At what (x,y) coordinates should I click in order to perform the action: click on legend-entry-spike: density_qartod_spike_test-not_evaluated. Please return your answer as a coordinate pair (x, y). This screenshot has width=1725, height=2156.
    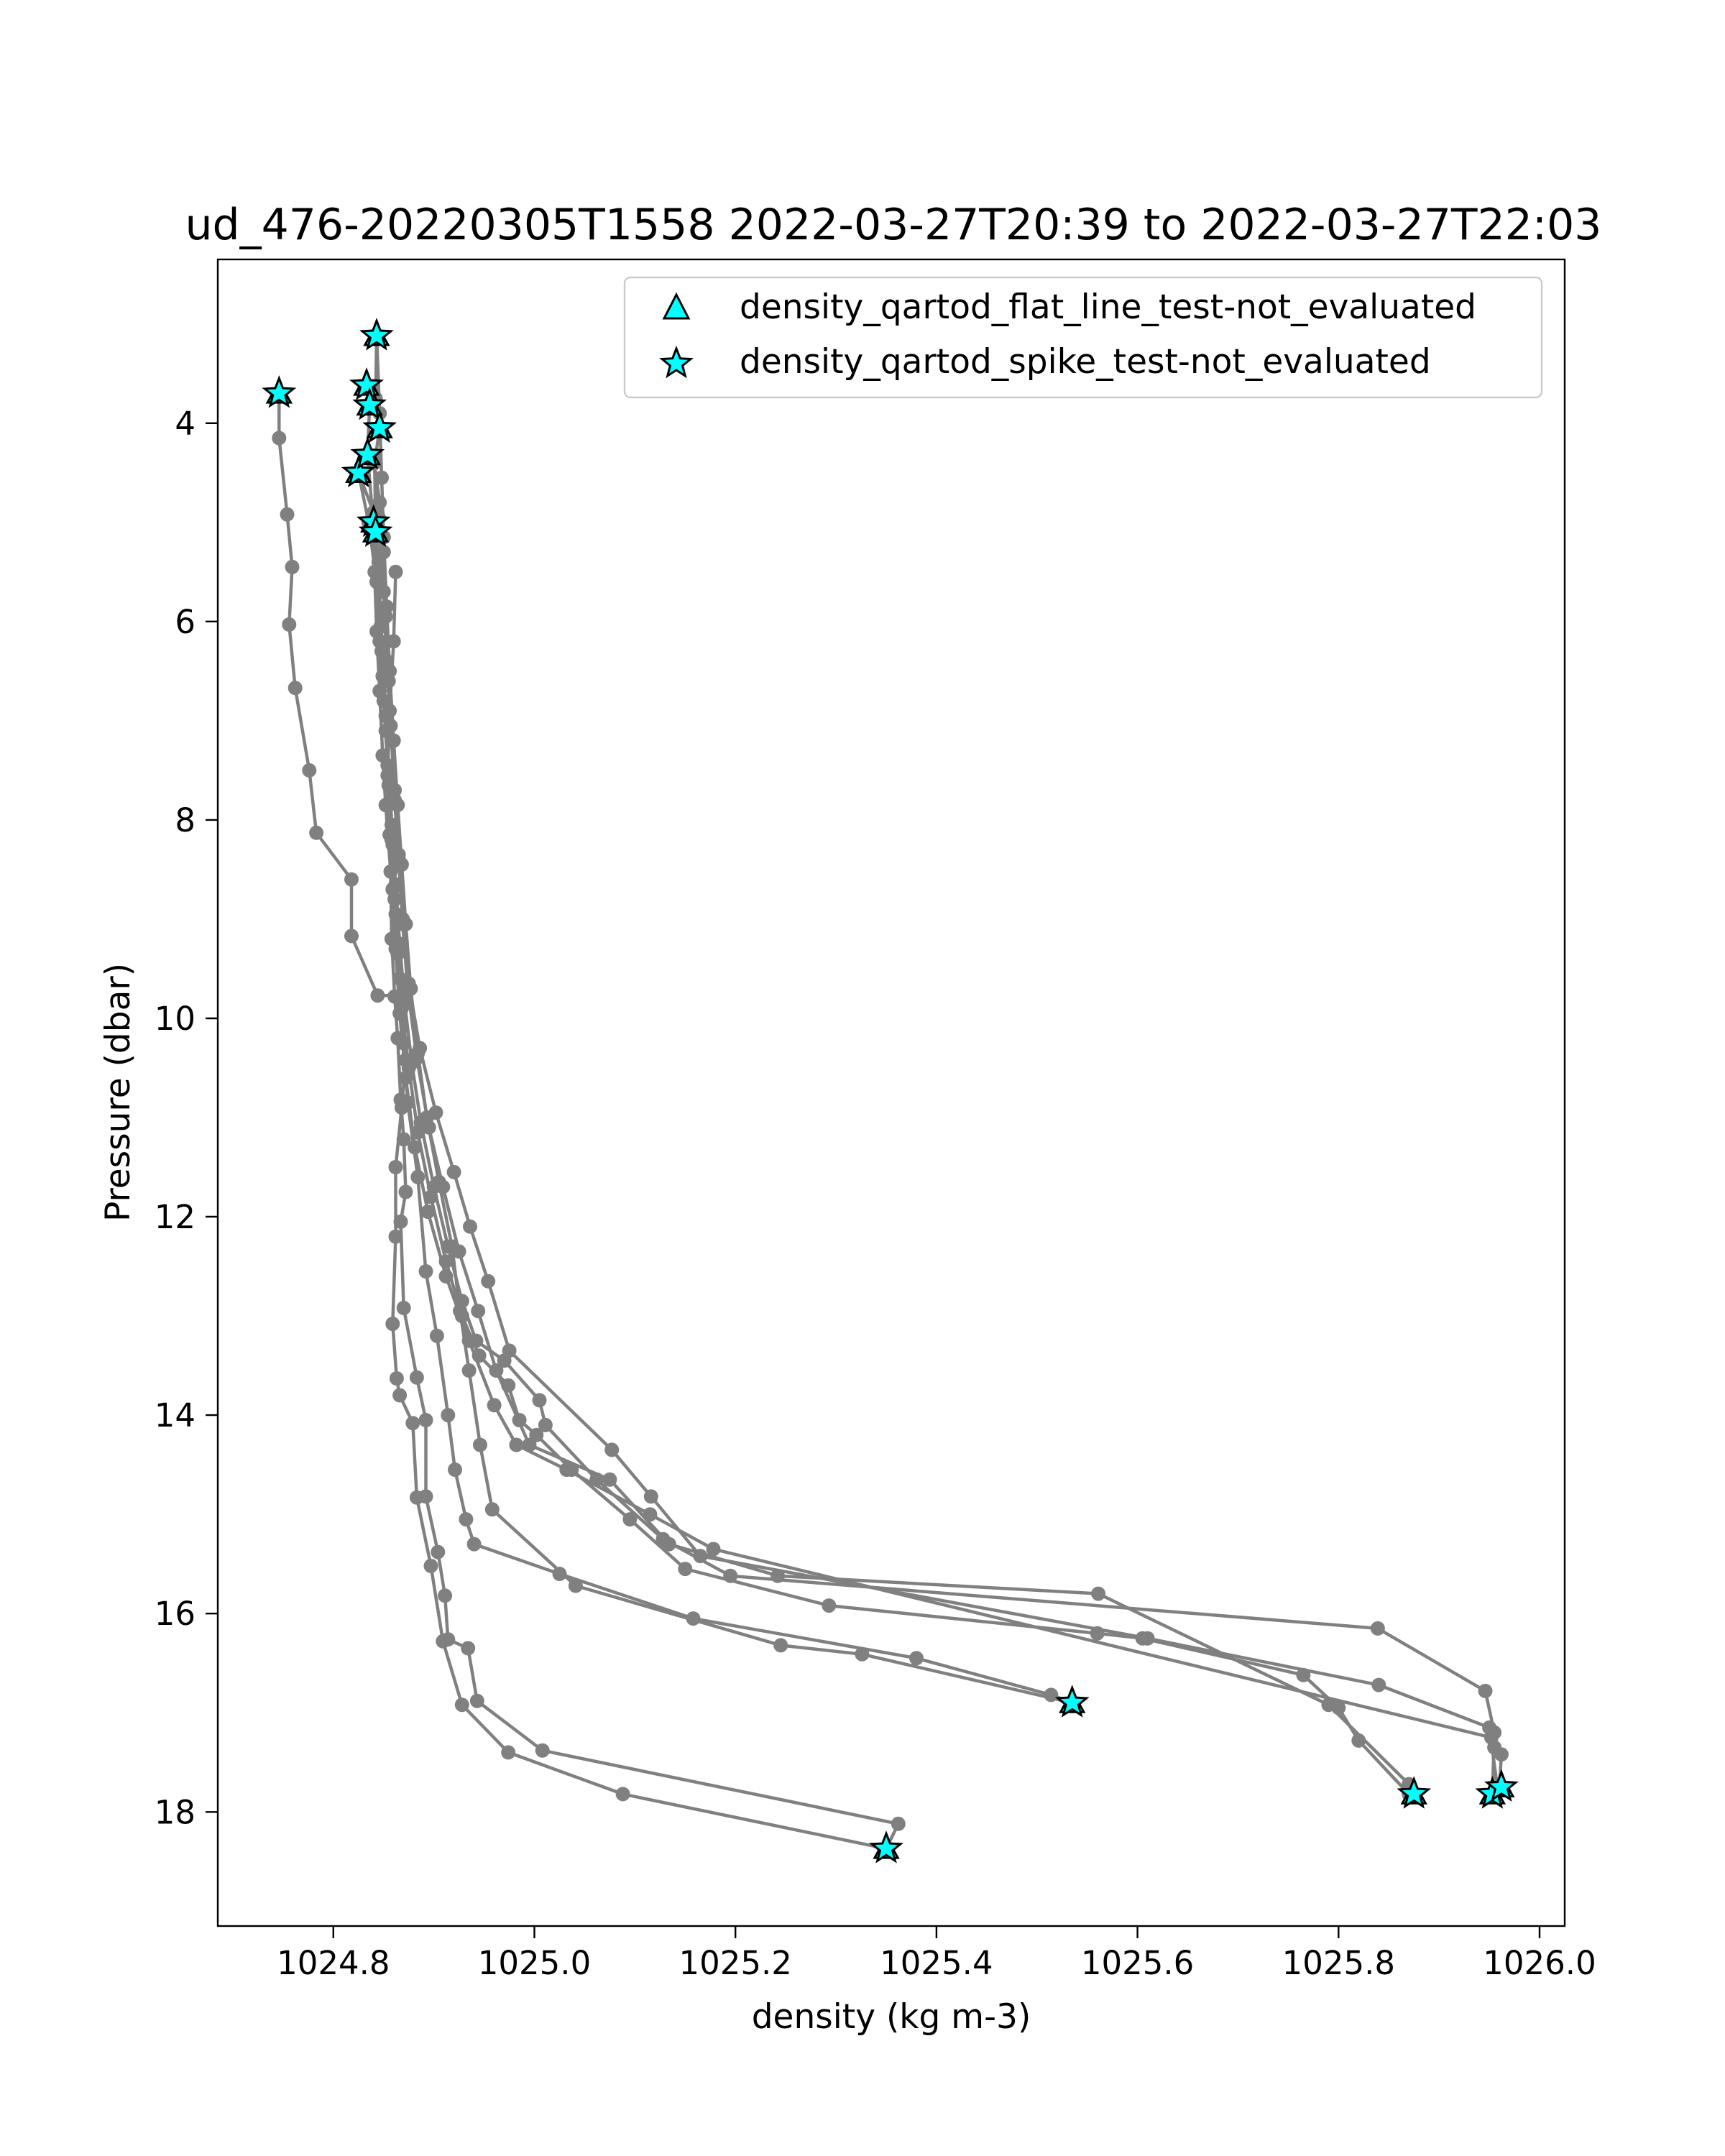
    Looking at the image, I should click on (1045, 362).